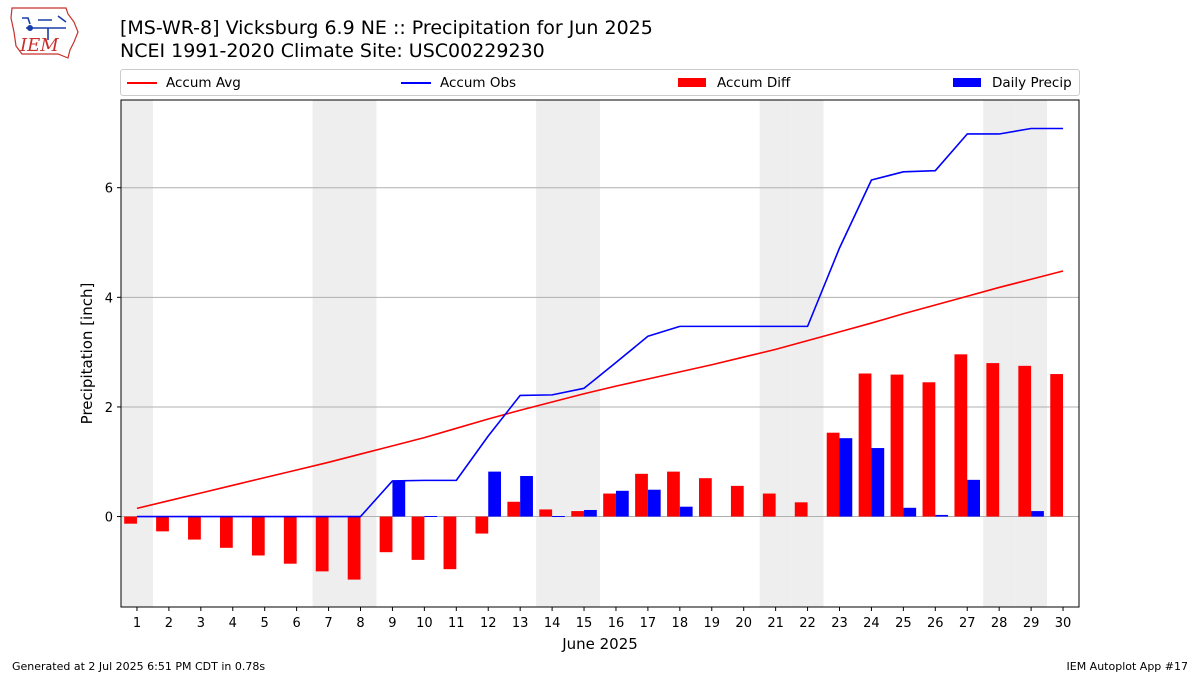 This screenshot has height=675, width=1200. What do you see at coordinates (967, 82) in the screenshot?
I see `legend-swatch-daily-precip` at bounding box center [967, 82].